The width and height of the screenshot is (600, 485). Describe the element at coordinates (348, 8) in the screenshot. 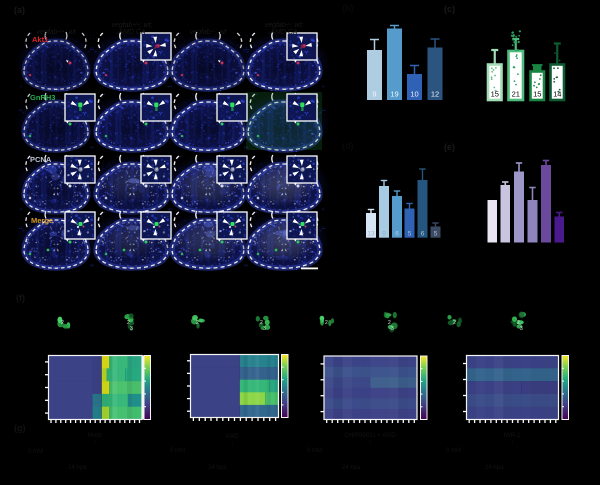

I see `svg-text: (b)` at that location.